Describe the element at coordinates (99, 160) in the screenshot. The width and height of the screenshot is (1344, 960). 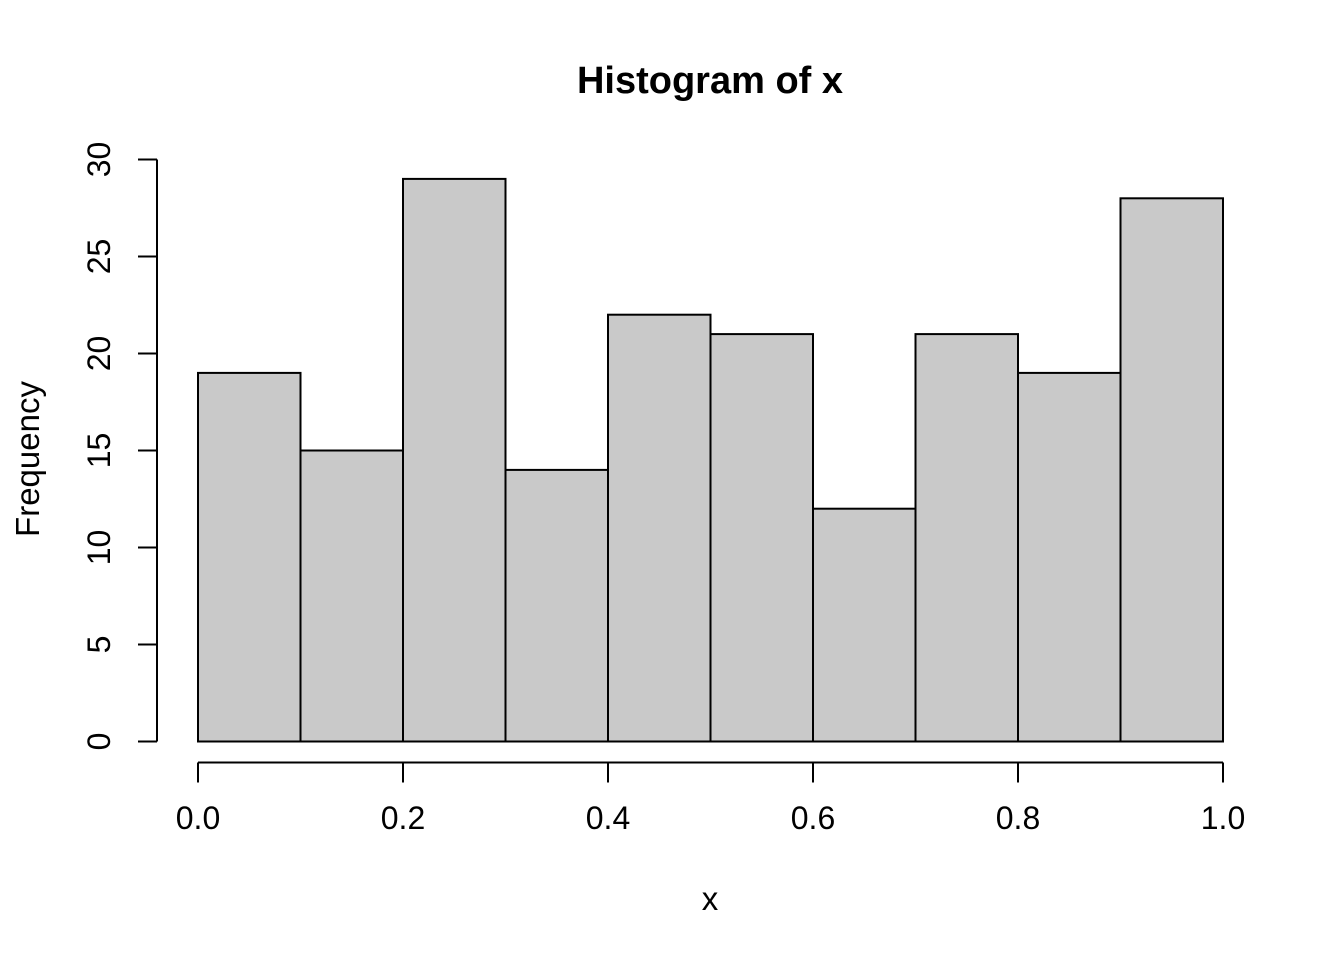
I see `y-tick-label: 30` at that location.